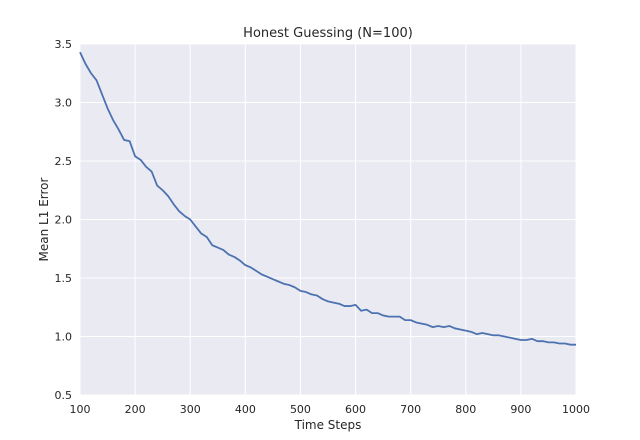  What do you see at coordinates (300, 409) in the screenshot?
I see `x-tick-label: 500` at bounding box center [300, 409].